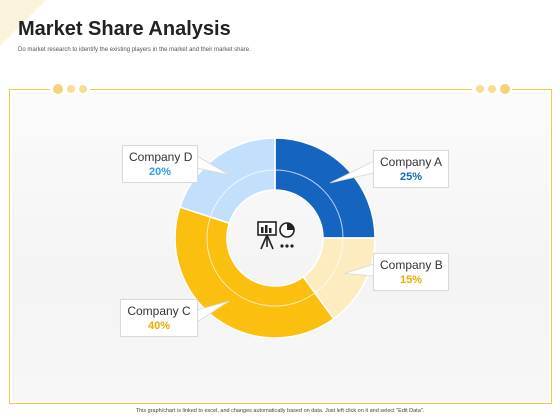 This screenshot has height=420, width=560. What do you see at coordinates (411, 280) in the screenshot?
I see `callout-value: 15%` at bounding box center [411, 280].